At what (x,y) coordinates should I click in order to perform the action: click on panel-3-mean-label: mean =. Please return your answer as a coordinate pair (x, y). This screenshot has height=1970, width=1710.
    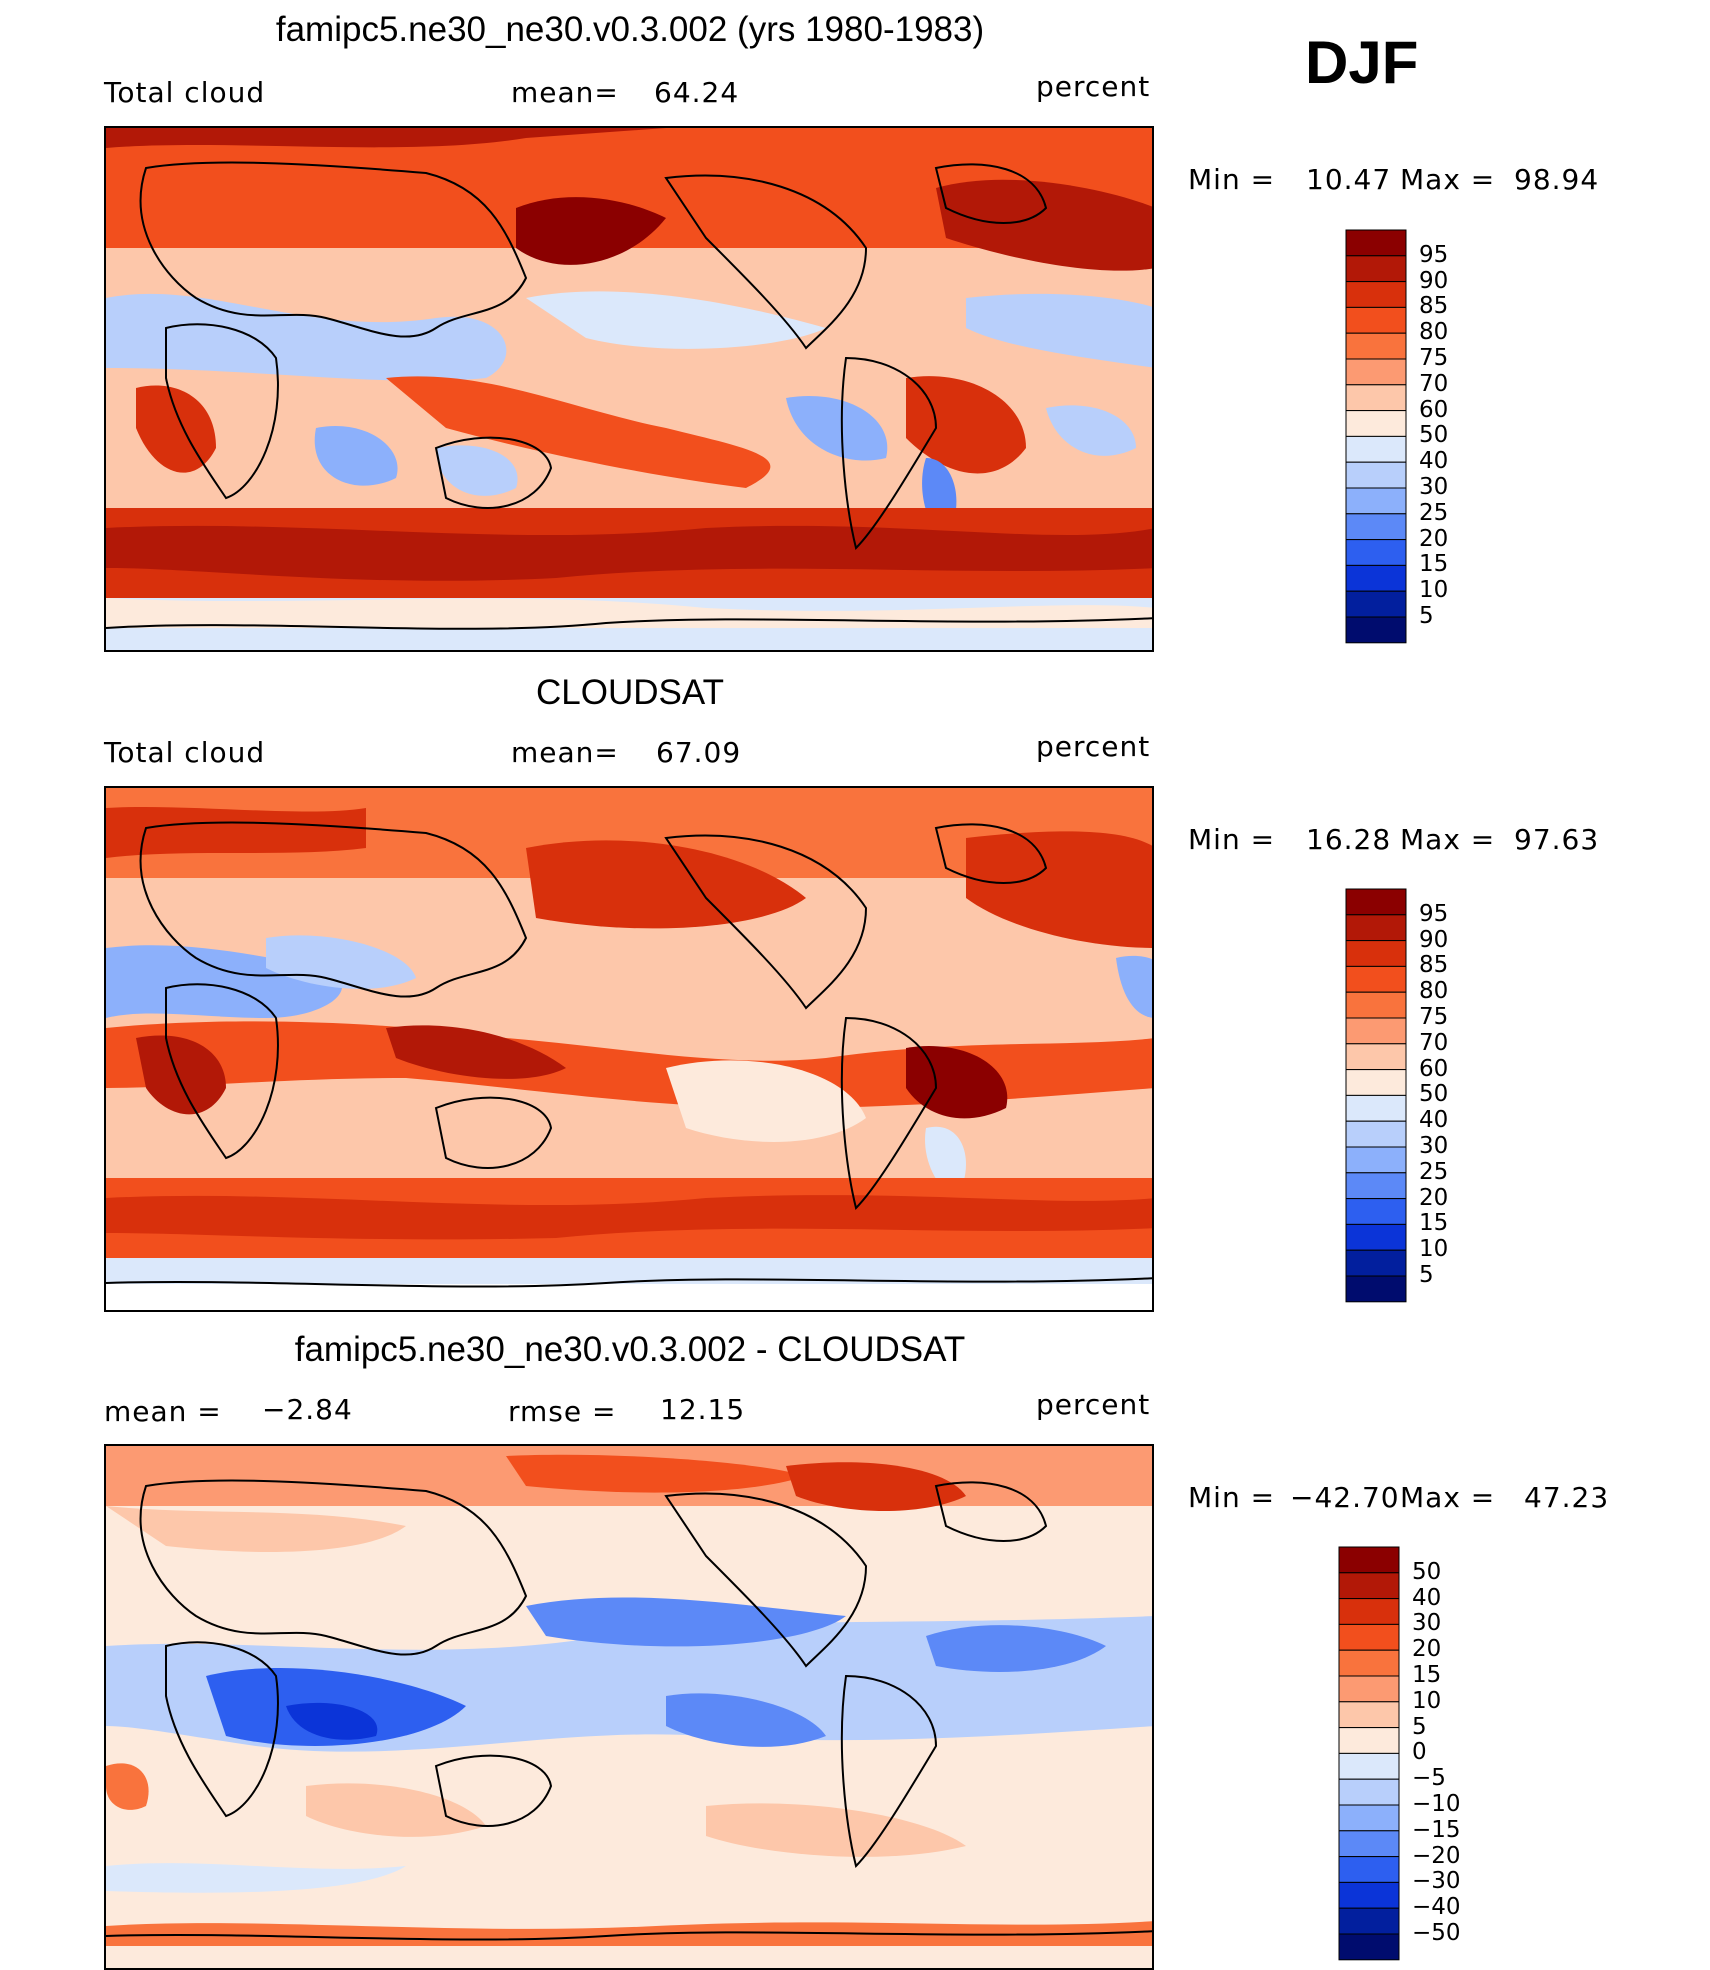
    Looking at the image, I should click on (163, 1411).